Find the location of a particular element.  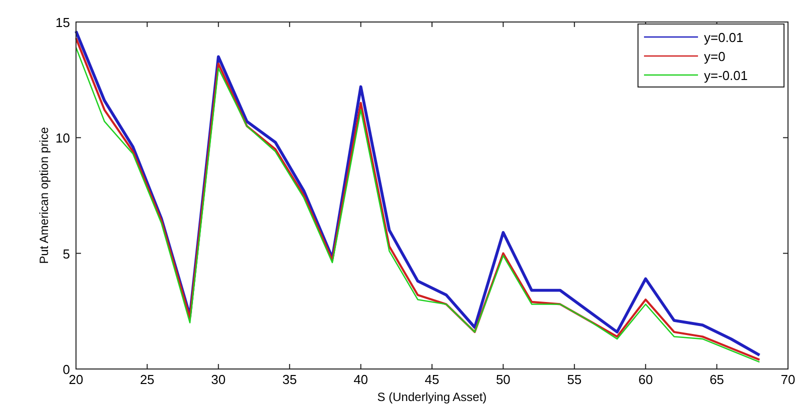

x-tick-label: 30 is located at coordinates (218, 379).